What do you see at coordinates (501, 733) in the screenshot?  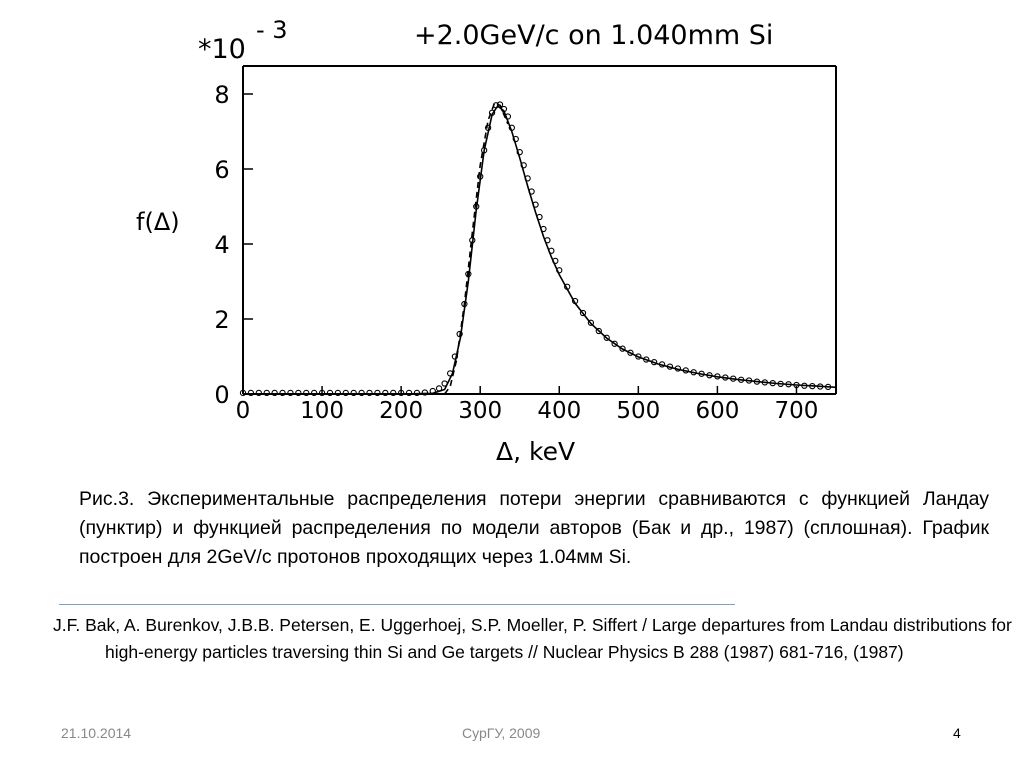 I see `footer-organization: СурГУ, 2009` at bounding box center [501, 733].